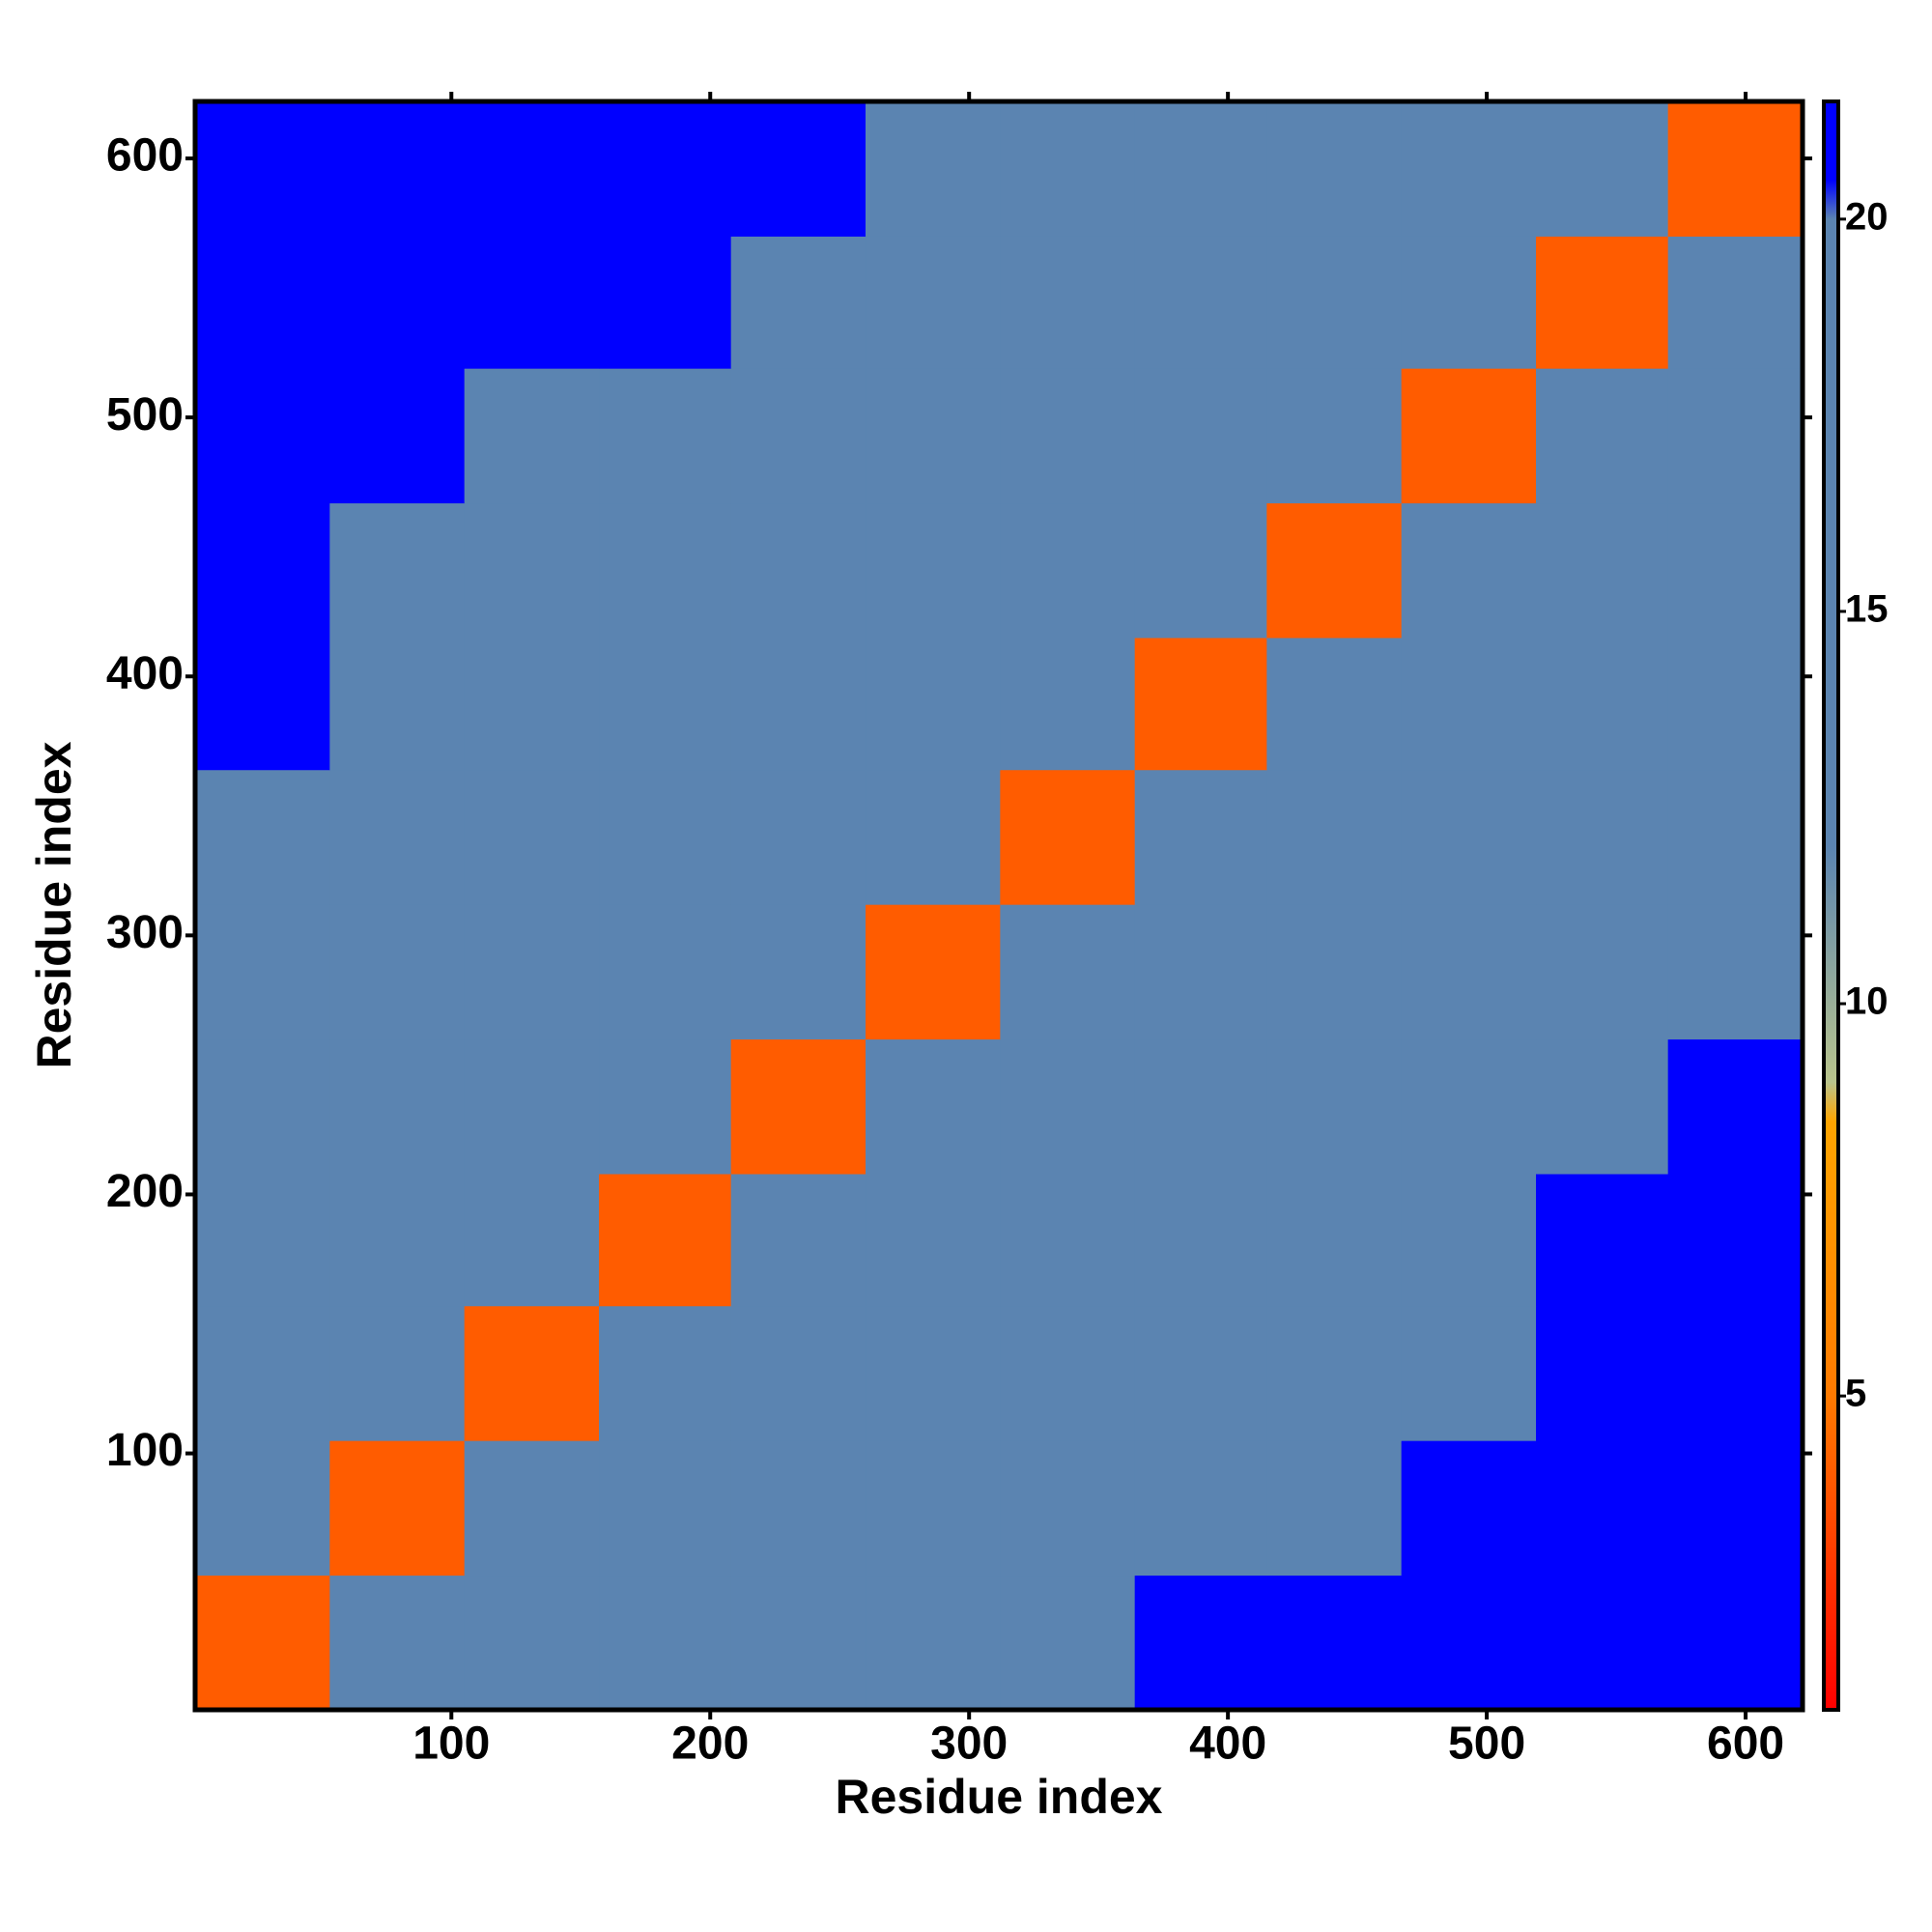 This screenshot has height=1932, width=1932. Describe the element at coordinates (145, 932) in the screenshot. I see `y-tick-label: 300` at that location.